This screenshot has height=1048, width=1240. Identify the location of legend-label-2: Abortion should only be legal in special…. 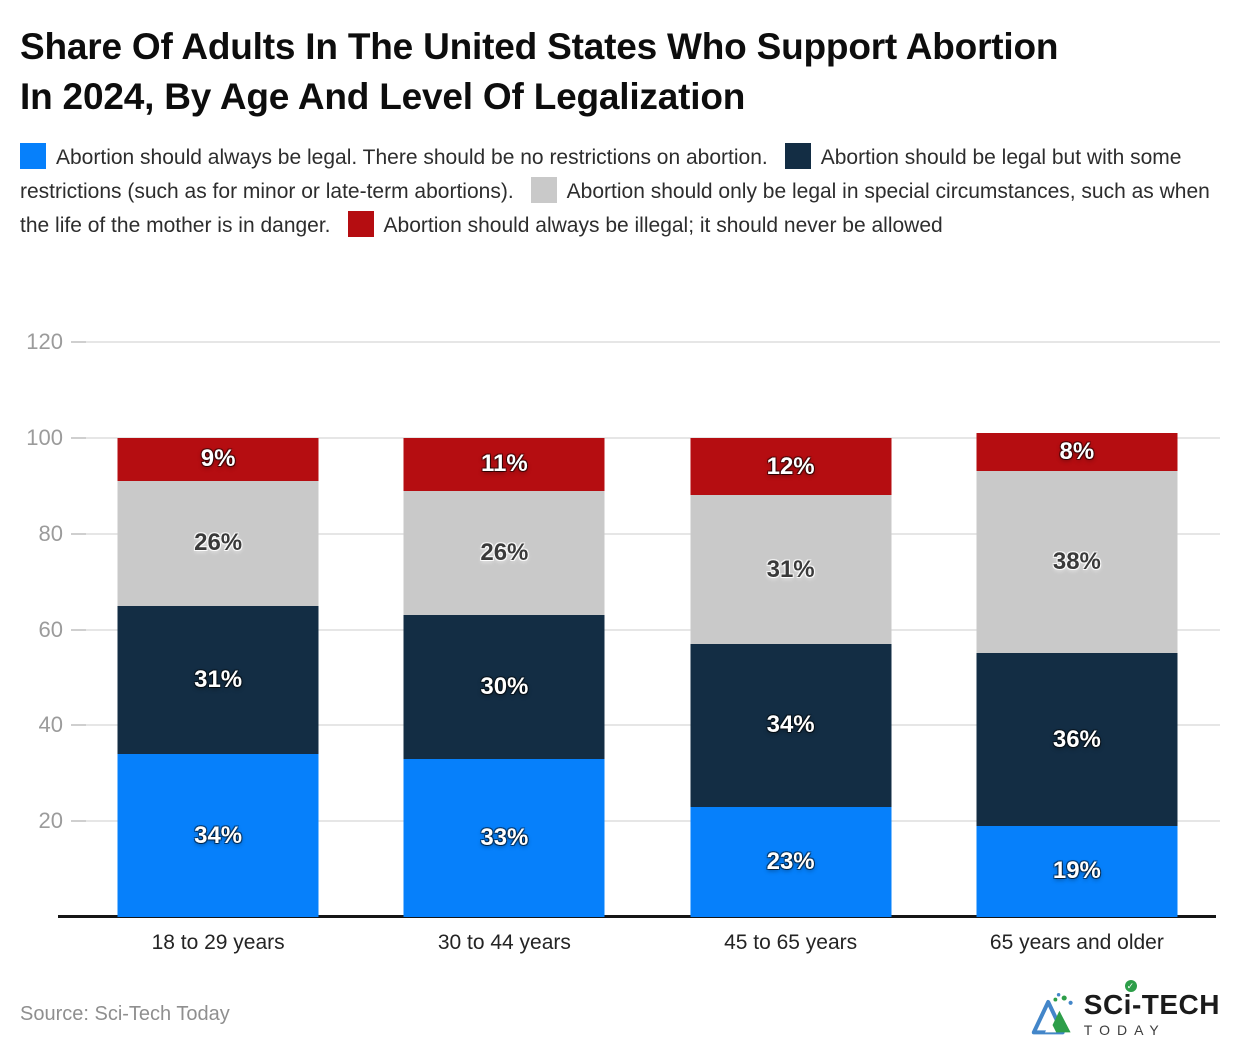
(615, 208).